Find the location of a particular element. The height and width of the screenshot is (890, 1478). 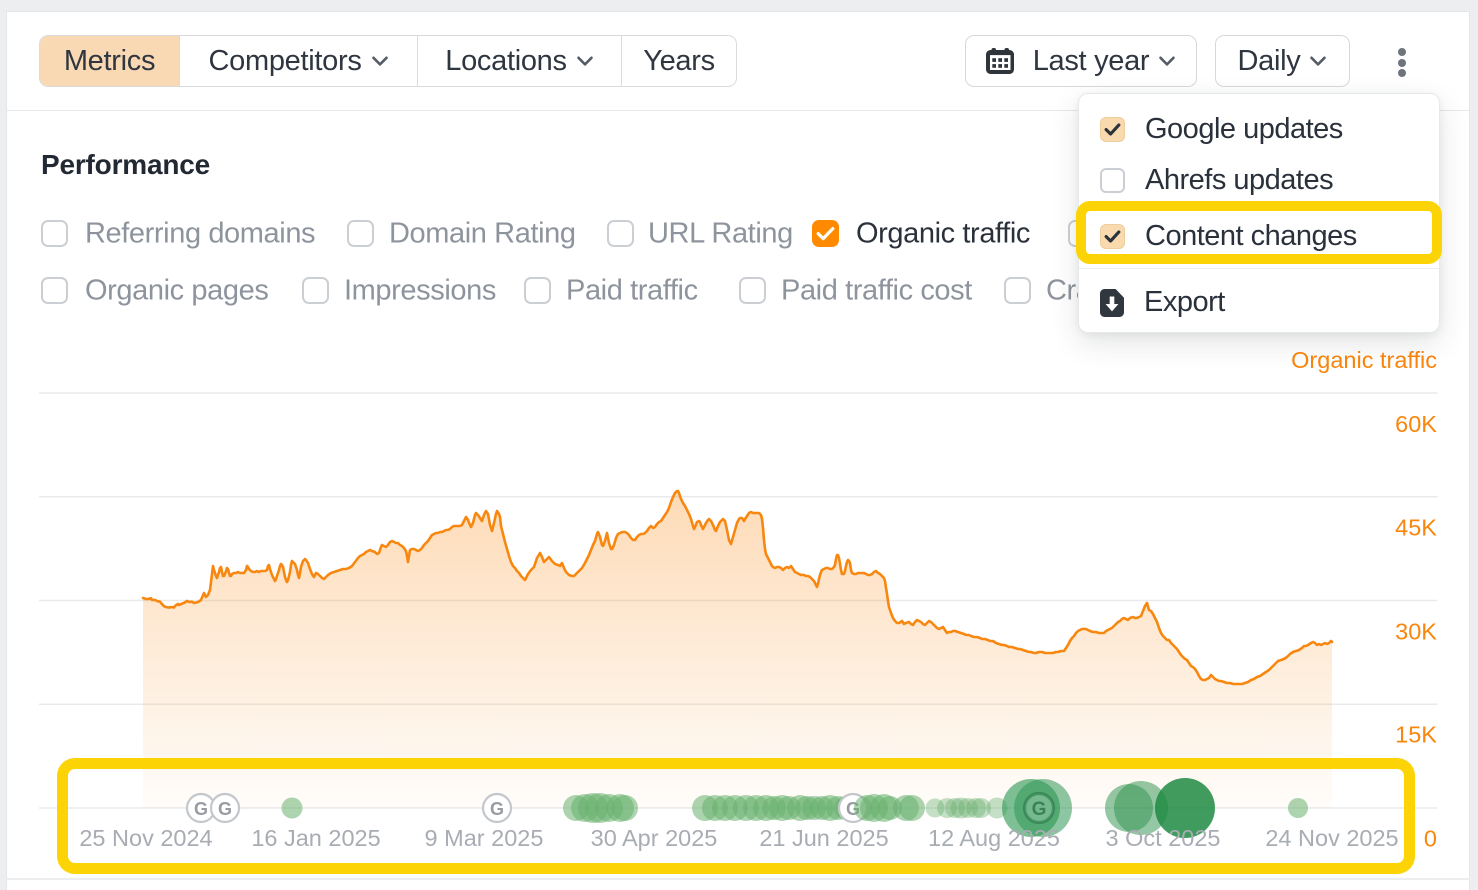

svg-text: 45K is located at coordinates (1416, 528).